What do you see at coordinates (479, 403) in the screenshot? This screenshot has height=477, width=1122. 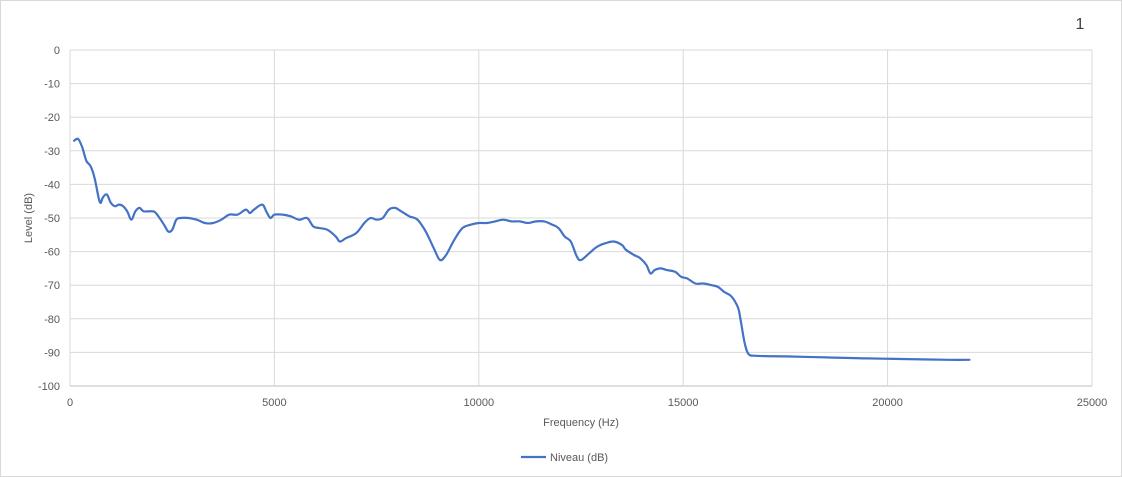 I see `x-tick-label: 10000` at bounding box center [479, 403].